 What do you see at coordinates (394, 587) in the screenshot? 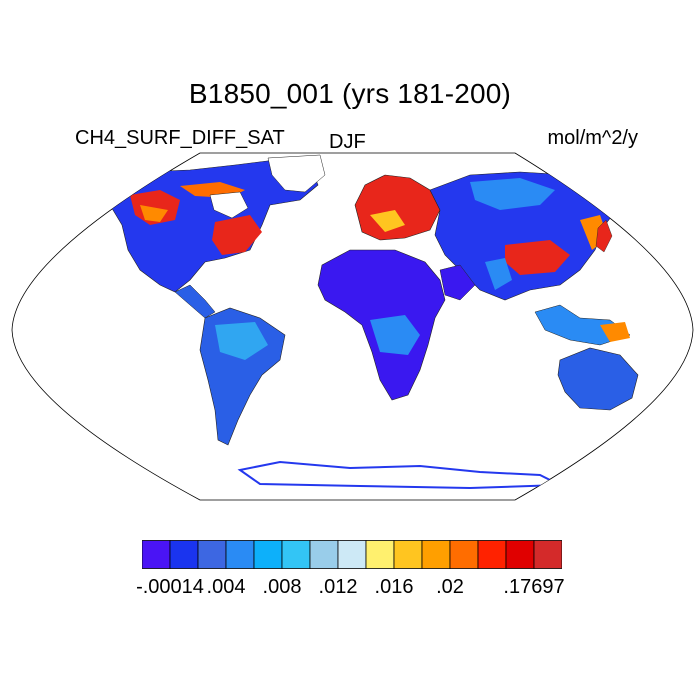
I see `colorbar-label-5: .016` at bounding box center [394, 587].